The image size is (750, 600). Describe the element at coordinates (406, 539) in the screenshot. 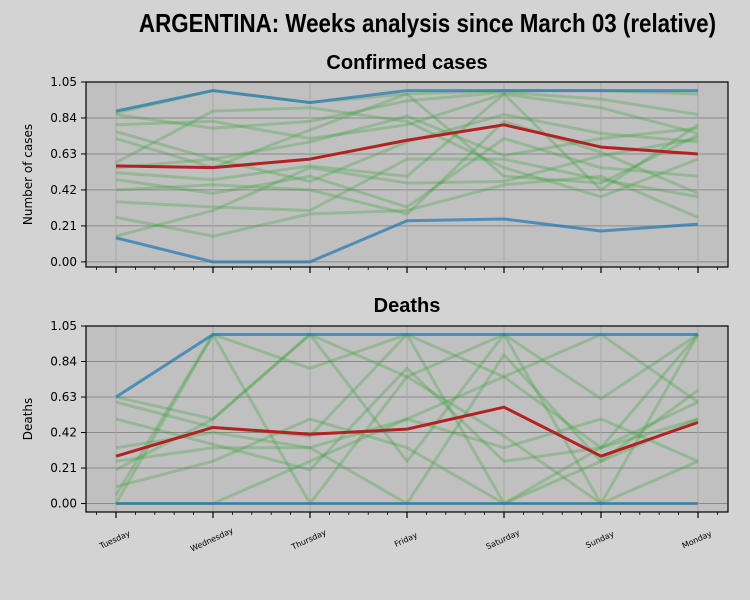

I see `x-tick-label: Friday` at that location.